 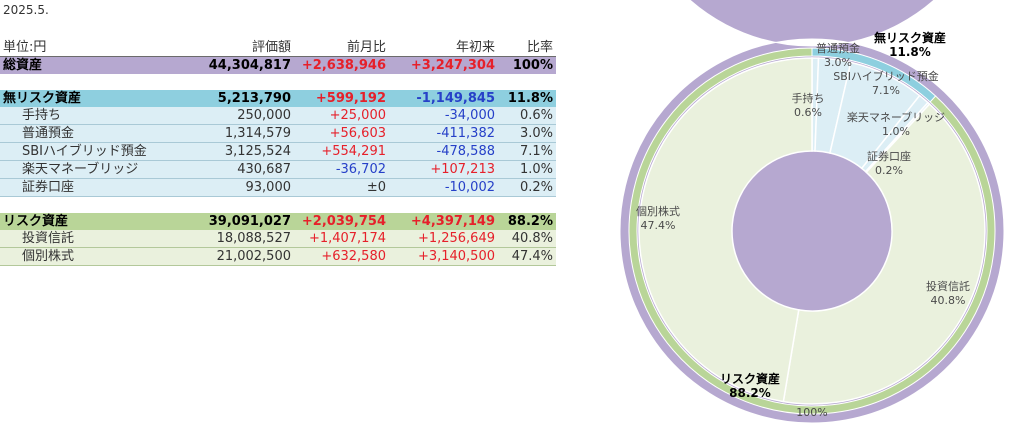 What do you see at coordinates (527, 151) in the screenshot?
I see `item-ratio: 7.1%` at bounding box center [527, 151].